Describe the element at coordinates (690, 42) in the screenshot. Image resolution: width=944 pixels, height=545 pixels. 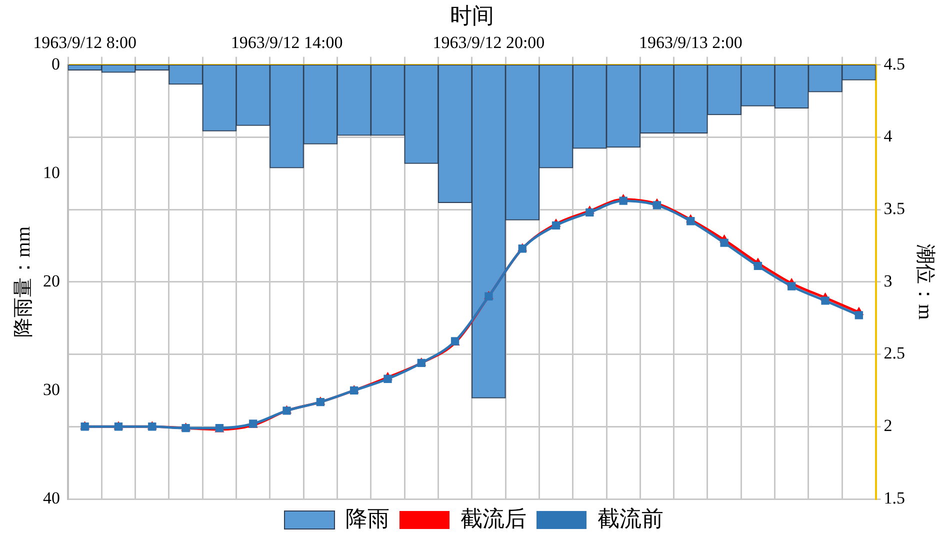
I see `x-tick-label: 1963/9/13 2:00` at that location.